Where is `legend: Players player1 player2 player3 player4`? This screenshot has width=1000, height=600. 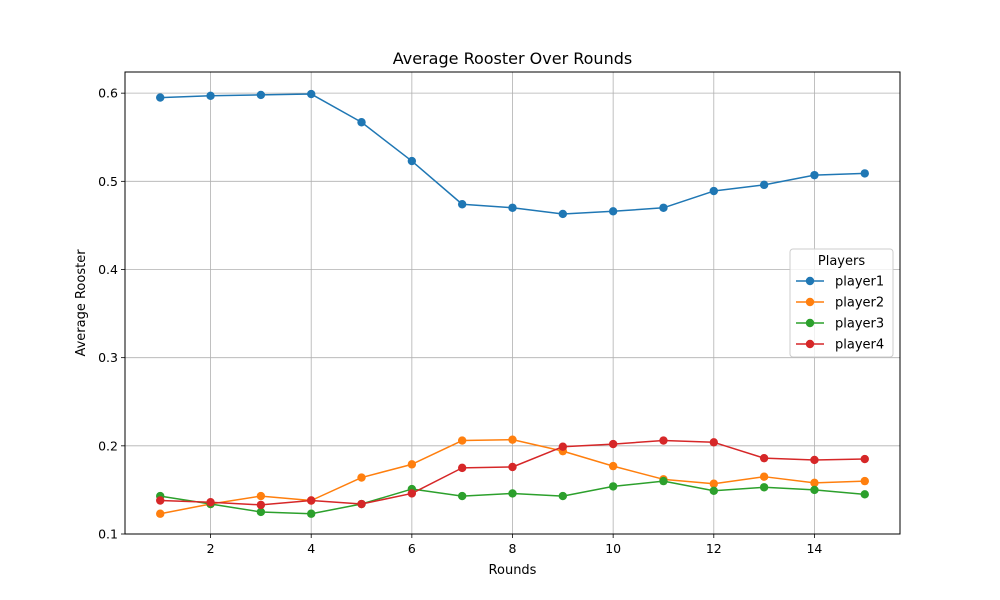
legend: Players player1 player2 player3 player4 is located at coordinates (841, 303).